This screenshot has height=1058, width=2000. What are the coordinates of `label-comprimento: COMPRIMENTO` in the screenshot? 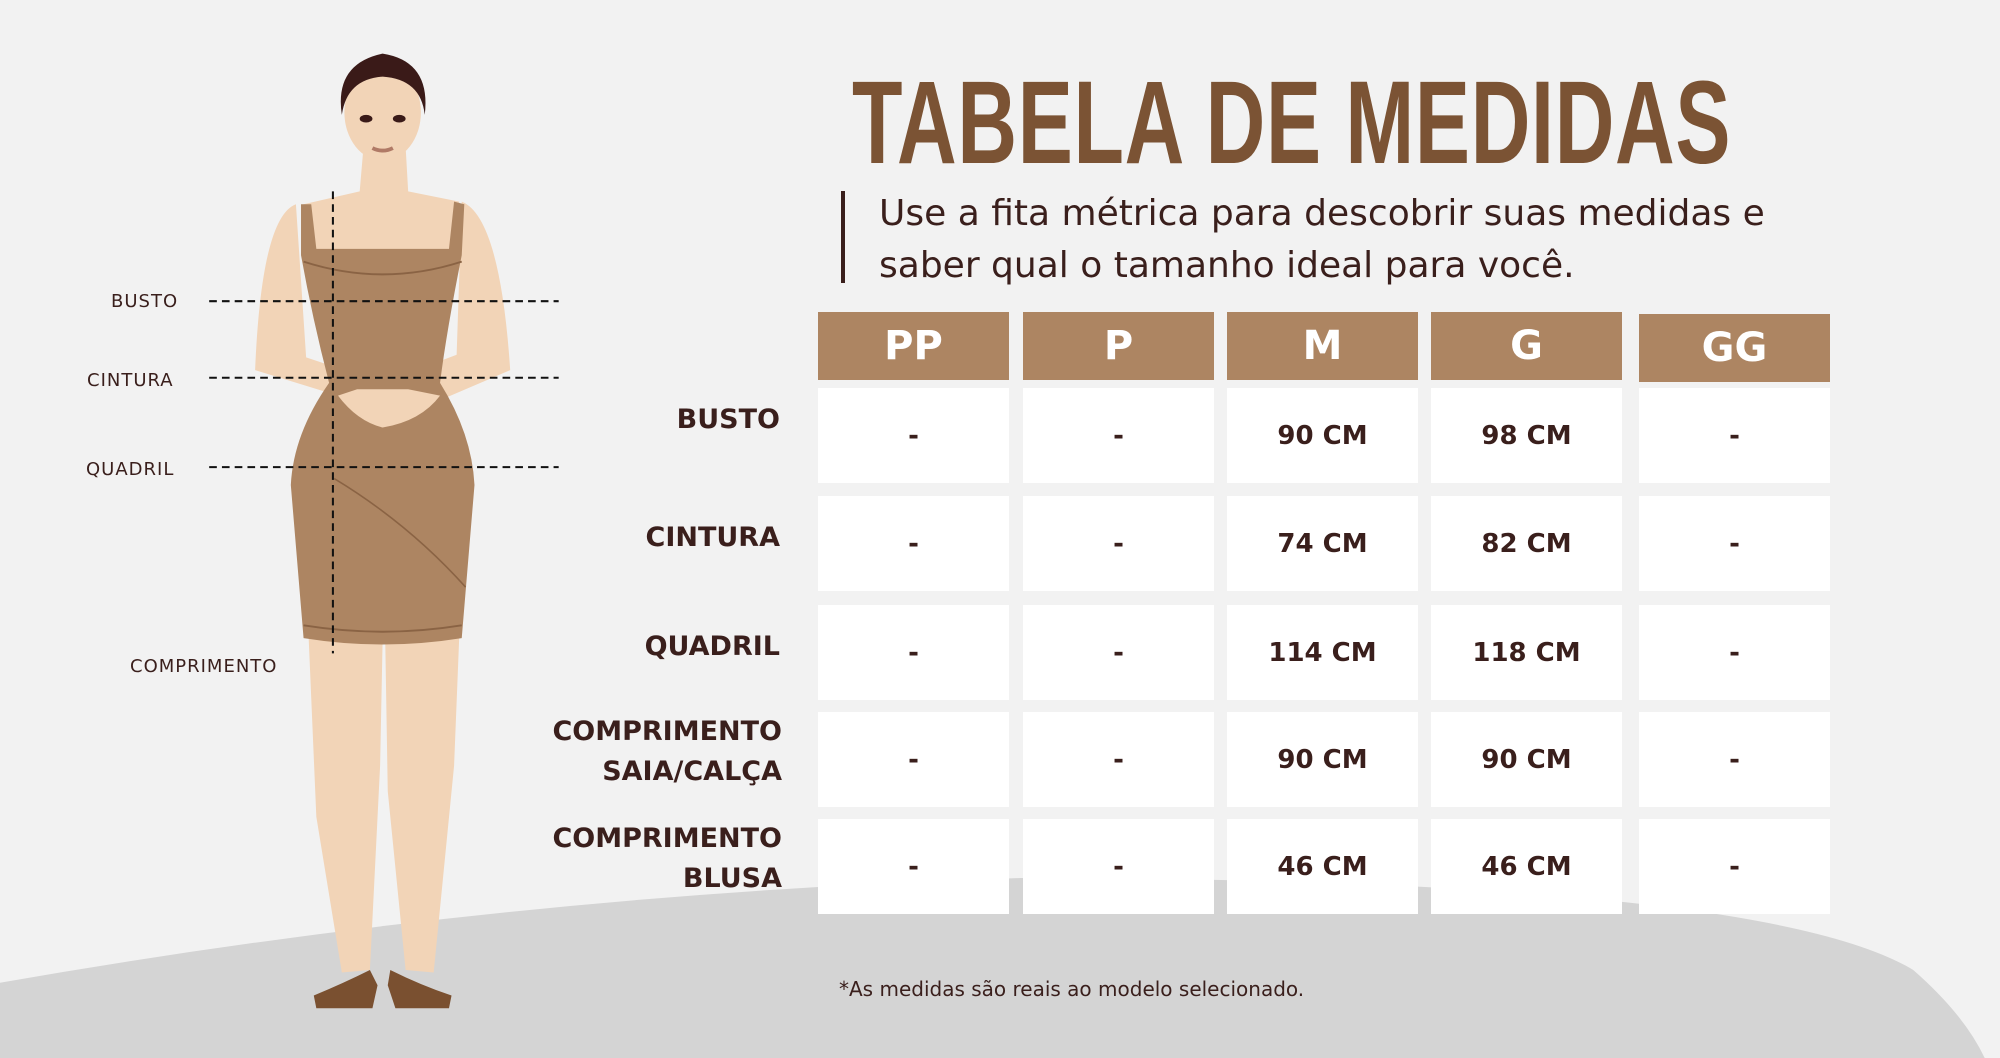 It's located at (204, 666).